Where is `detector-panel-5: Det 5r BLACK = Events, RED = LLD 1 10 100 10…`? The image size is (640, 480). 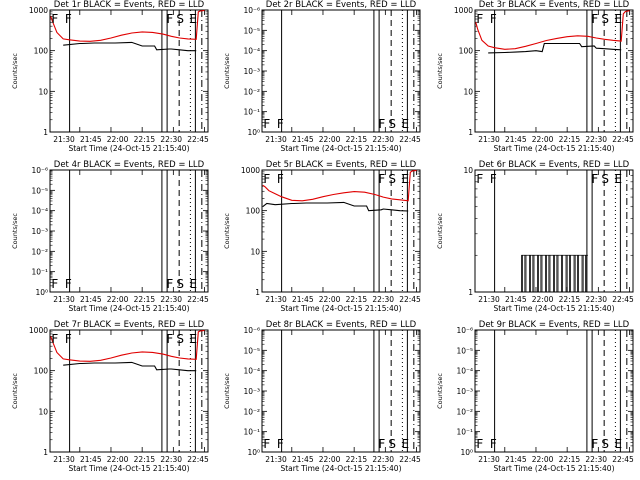 detector-panel-5: Det 5r BLACK = Events, RED = LLD 1 10 100 10… is located at coordinates (322, 236).